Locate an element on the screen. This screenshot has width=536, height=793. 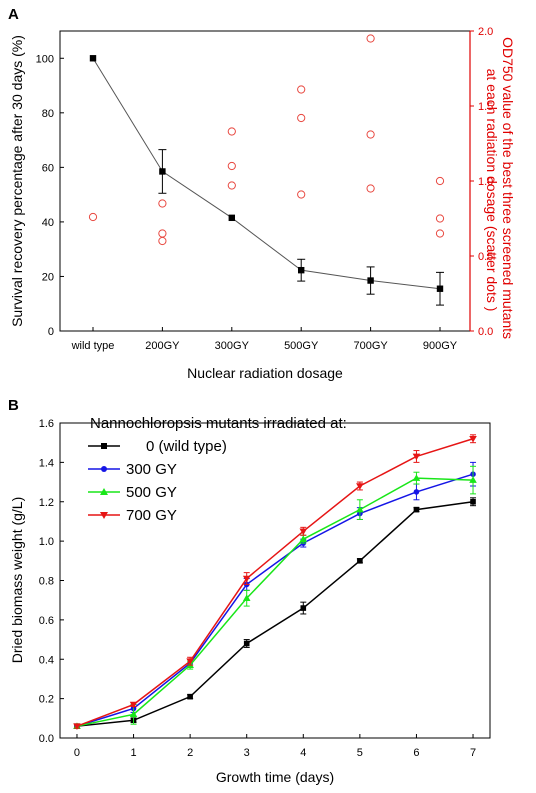
chart-a-y-tick-label: 100 is located at coordinates (45, 59).